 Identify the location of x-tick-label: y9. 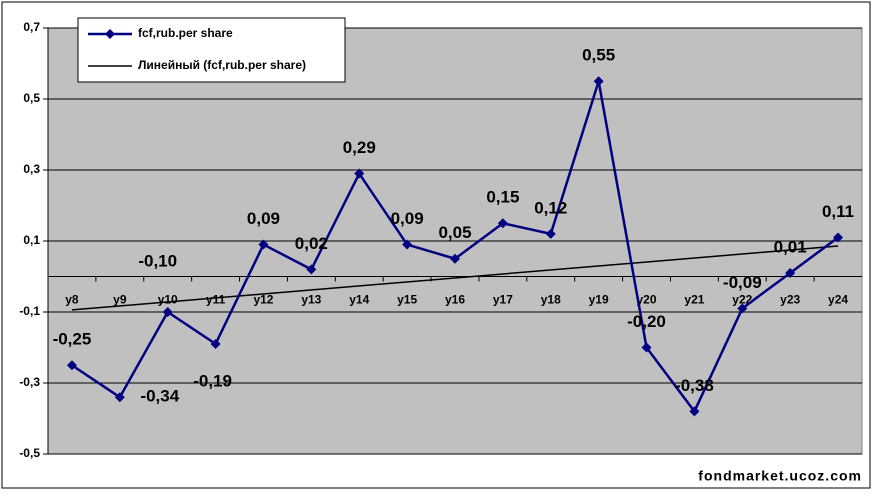
(120, 300).